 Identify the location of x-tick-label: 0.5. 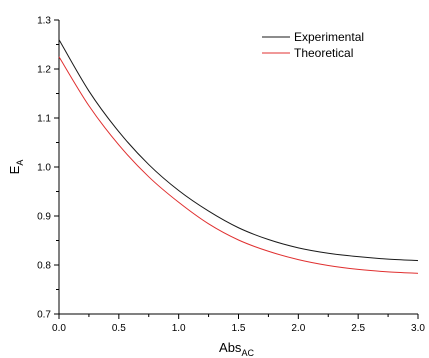
(119, 328).